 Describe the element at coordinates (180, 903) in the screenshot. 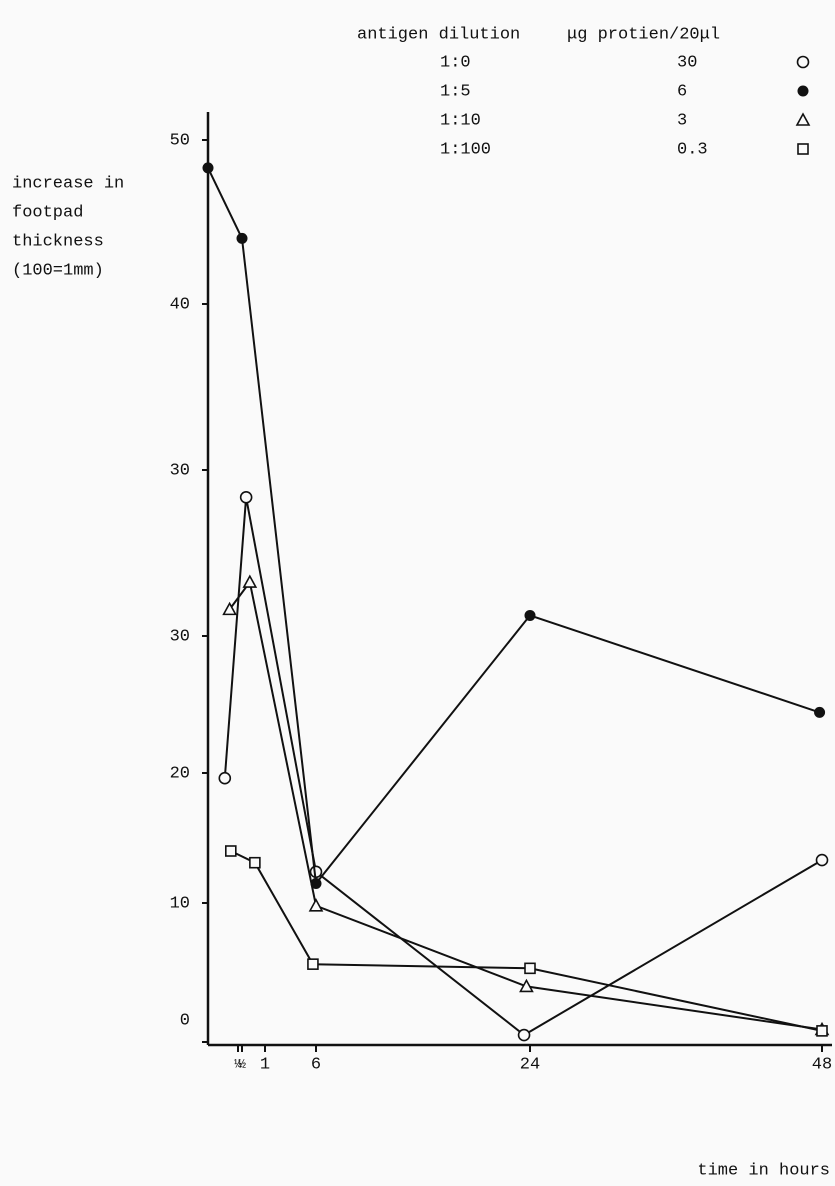

I see `y-tick-label: 10` at that location.